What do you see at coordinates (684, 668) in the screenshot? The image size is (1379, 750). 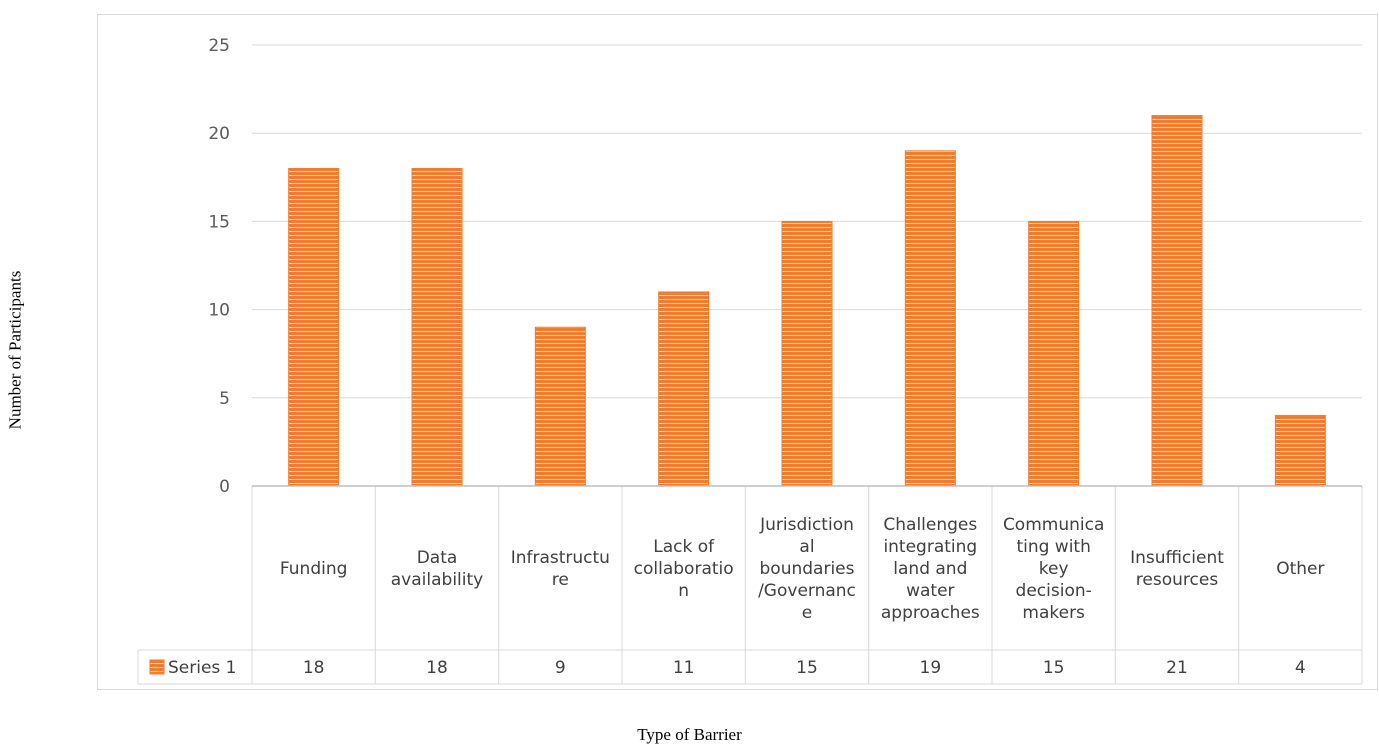 I see `data-label: 11` at bounding box center [684, 668].